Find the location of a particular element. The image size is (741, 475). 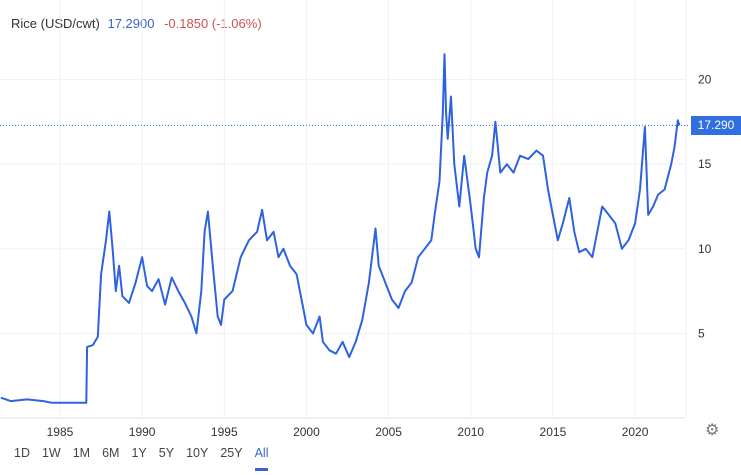

range-button-10y: 10Y is located at coordinates (197, 453).